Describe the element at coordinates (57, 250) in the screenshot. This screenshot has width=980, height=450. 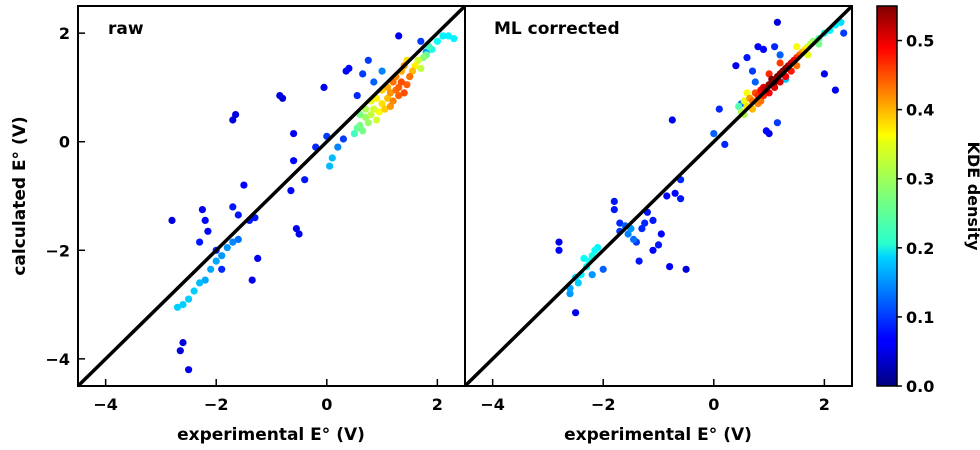
I see `y-tick-label: −2` at that location.